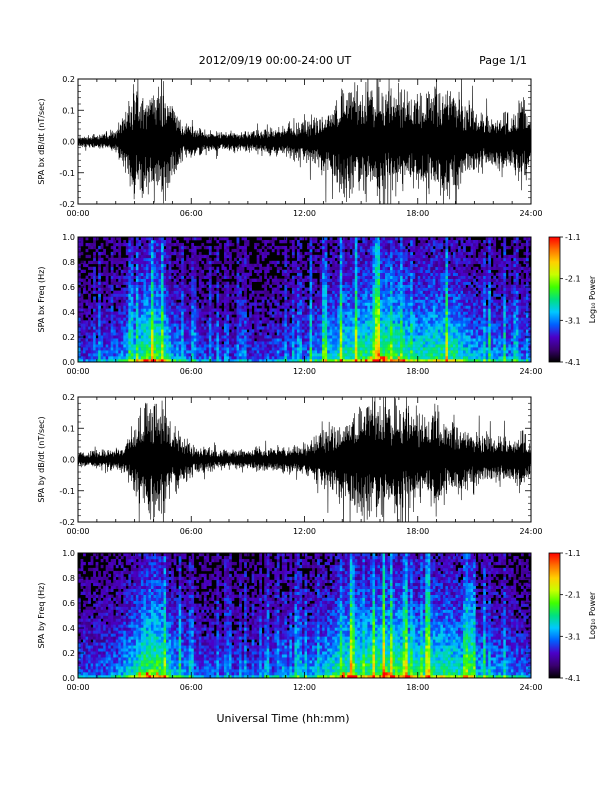 The height and width of the screenshot is (796, 612). What do you see at coordinates (417, 531) in the screenshot?
I see `panel-3-x-tick-label: 18:00` at bounding box center [417, 531].